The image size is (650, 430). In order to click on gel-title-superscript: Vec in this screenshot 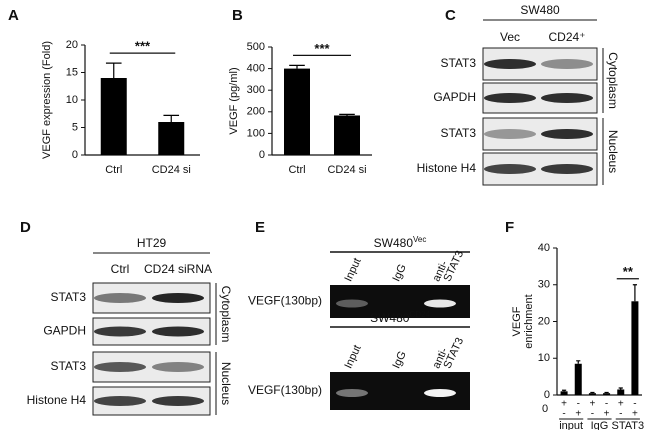, I will do `click(419, 239)`.